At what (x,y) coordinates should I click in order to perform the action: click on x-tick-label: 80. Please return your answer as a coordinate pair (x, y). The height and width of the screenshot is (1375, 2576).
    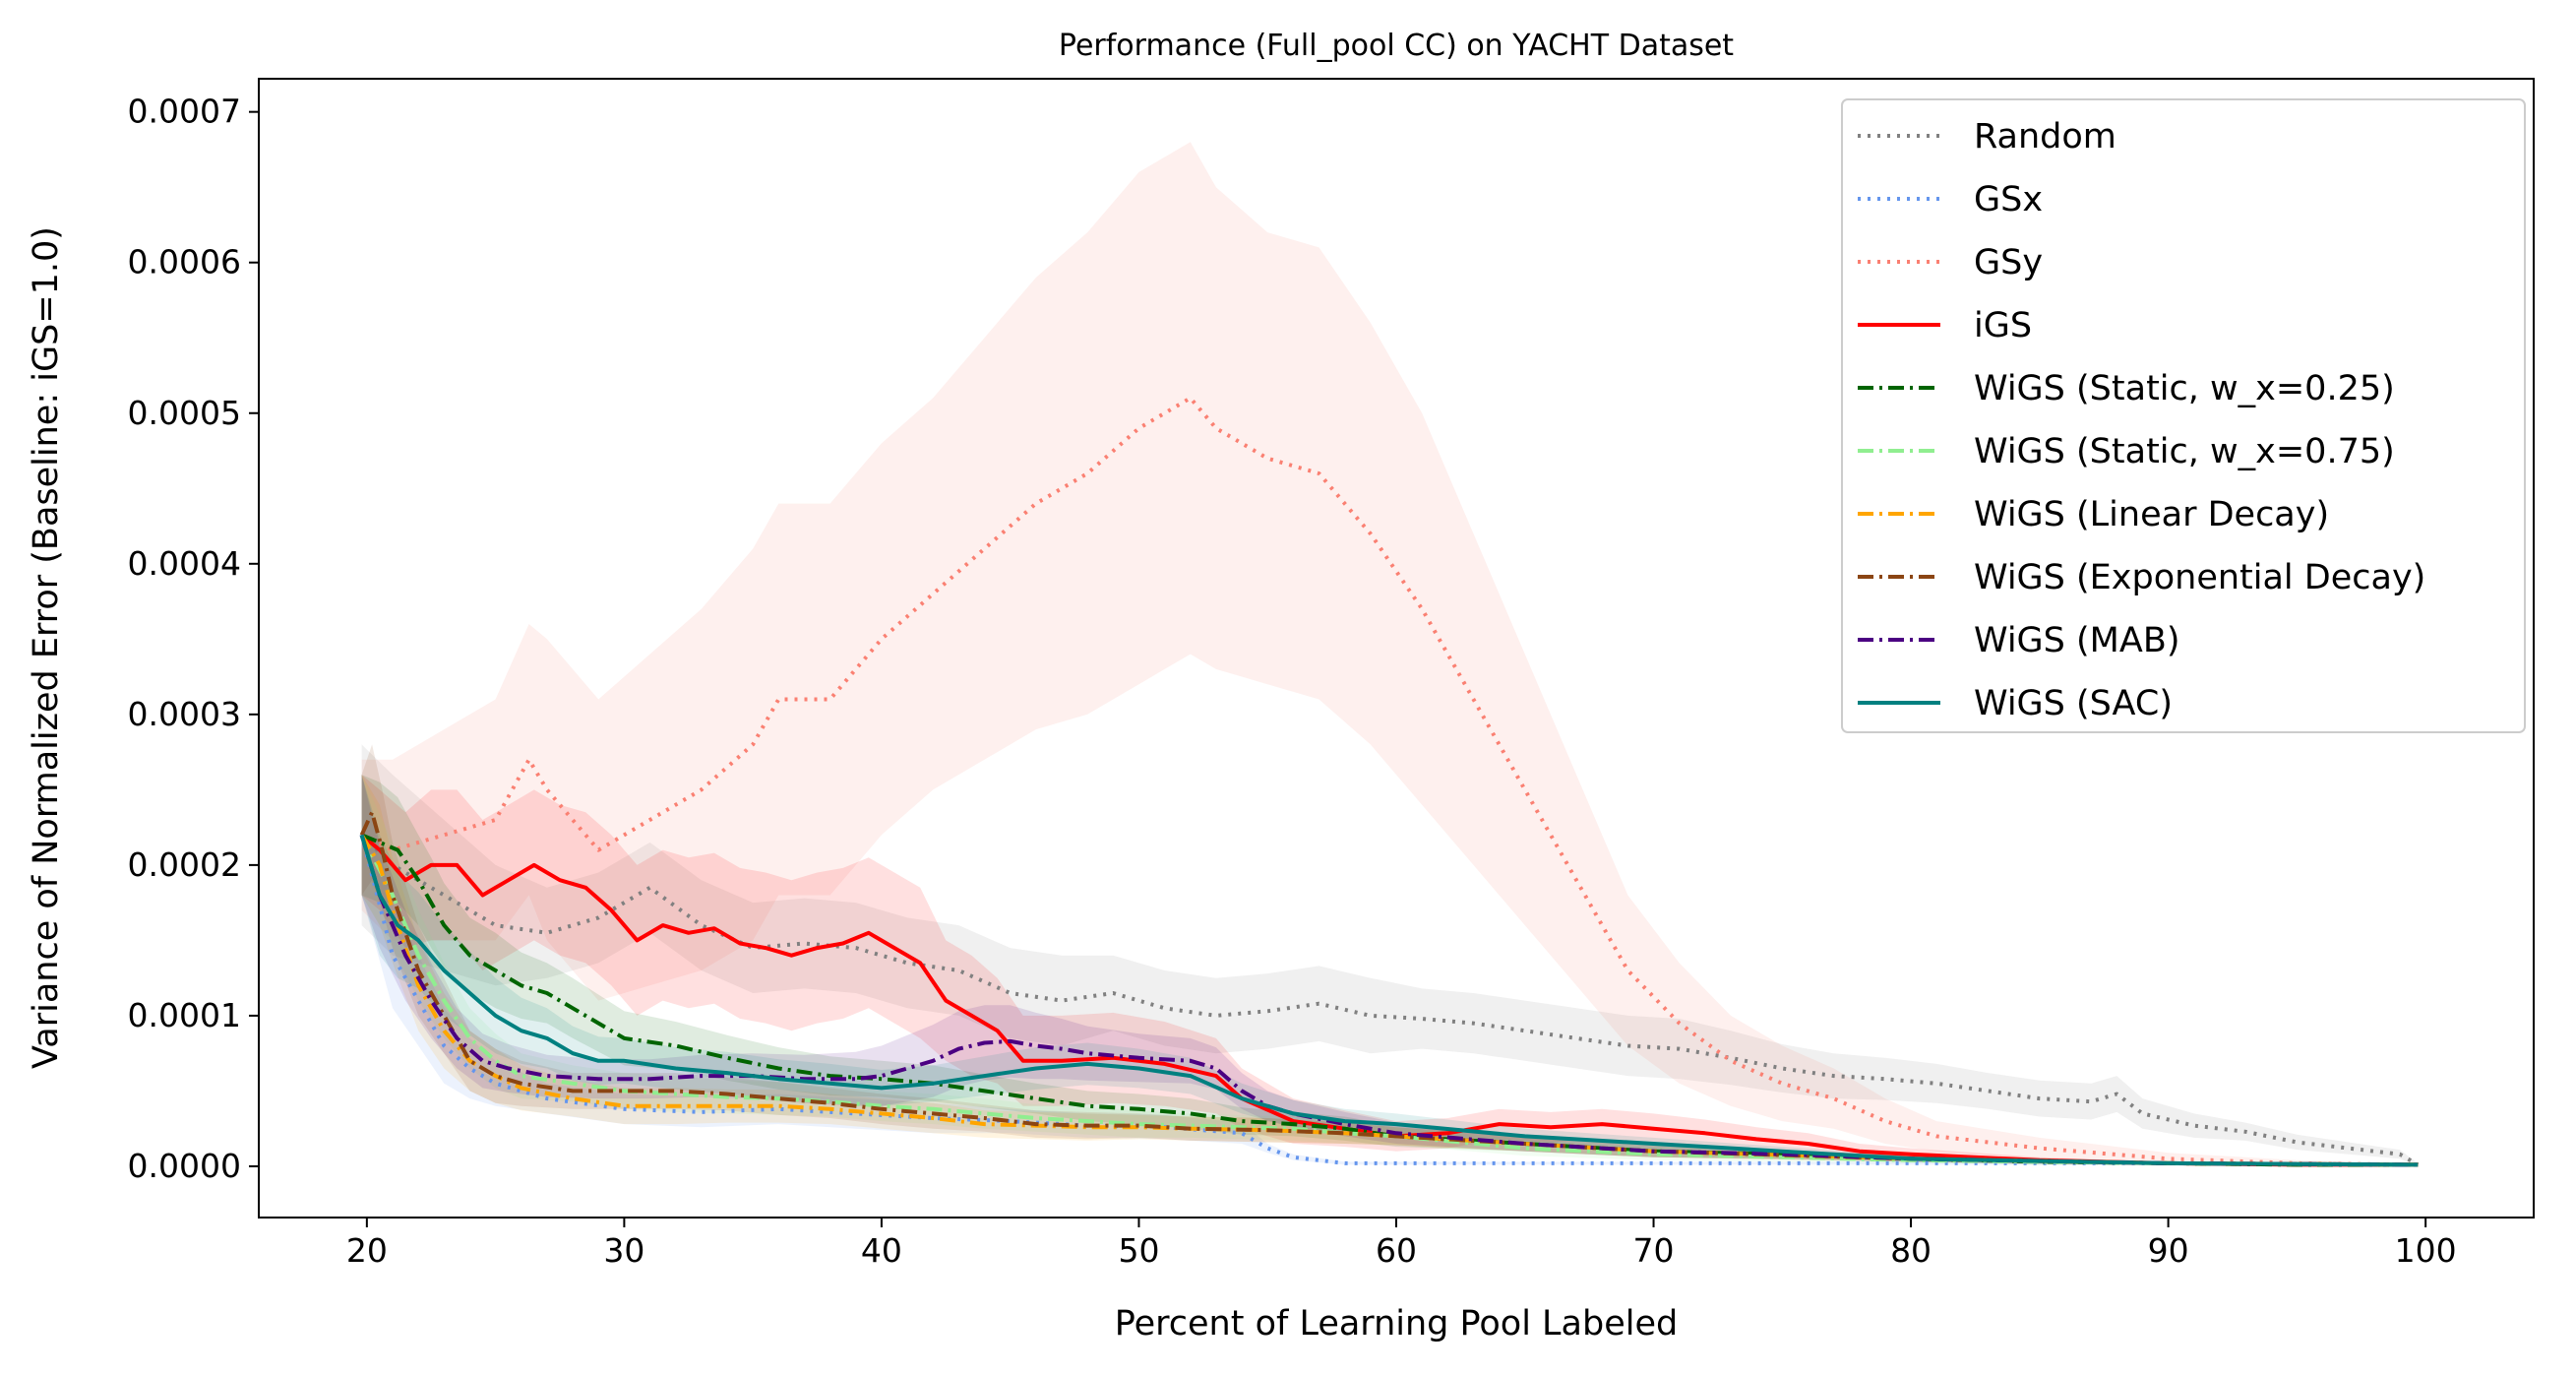
    Looking at the image, I should click on (1911, 1250).